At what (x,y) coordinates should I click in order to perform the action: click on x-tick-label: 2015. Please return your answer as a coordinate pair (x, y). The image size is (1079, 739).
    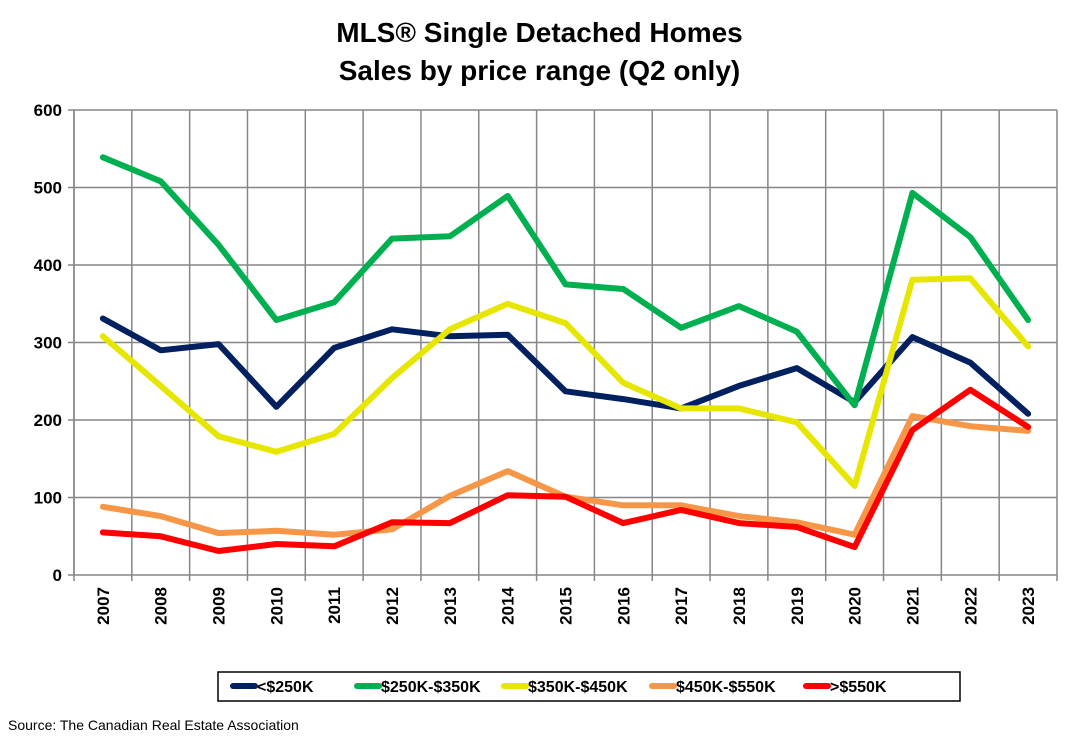
    Looking at the image, I should click on (566, 606).